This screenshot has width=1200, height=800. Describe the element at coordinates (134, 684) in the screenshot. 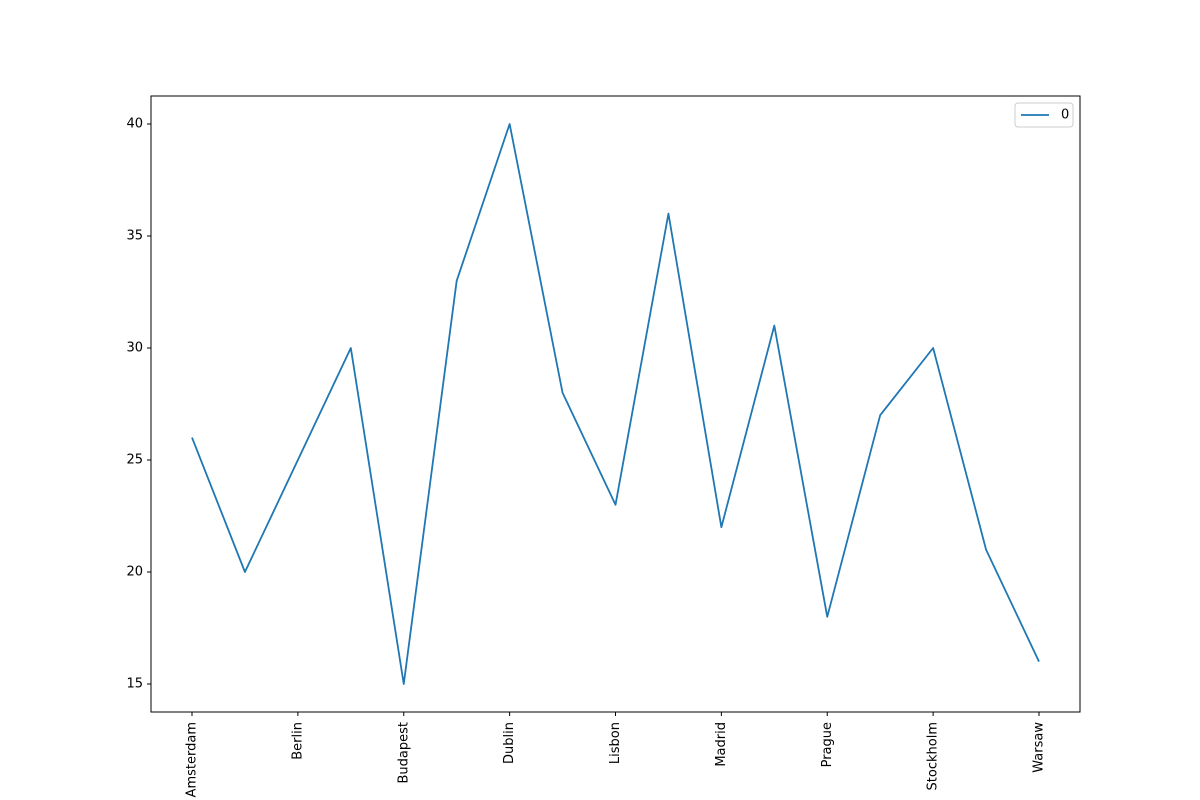

I see `y-tick-label: 15` at that location.